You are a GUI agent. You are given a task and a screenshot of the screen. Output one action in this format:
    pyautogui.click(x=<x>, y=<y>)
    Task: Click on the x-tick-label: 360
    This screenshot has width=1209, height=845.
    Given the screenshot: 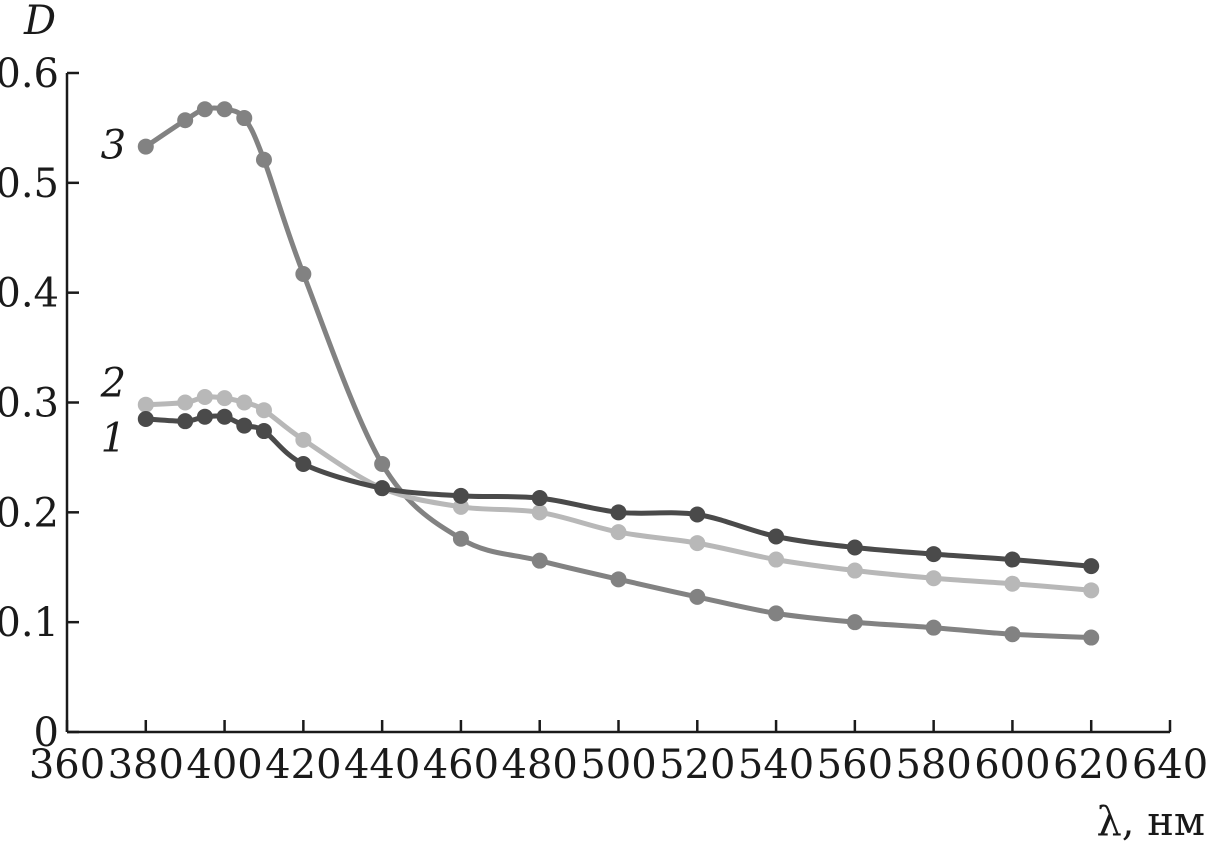 What is the action you would take?
    pyautogui.click(x=67, y=765)
    